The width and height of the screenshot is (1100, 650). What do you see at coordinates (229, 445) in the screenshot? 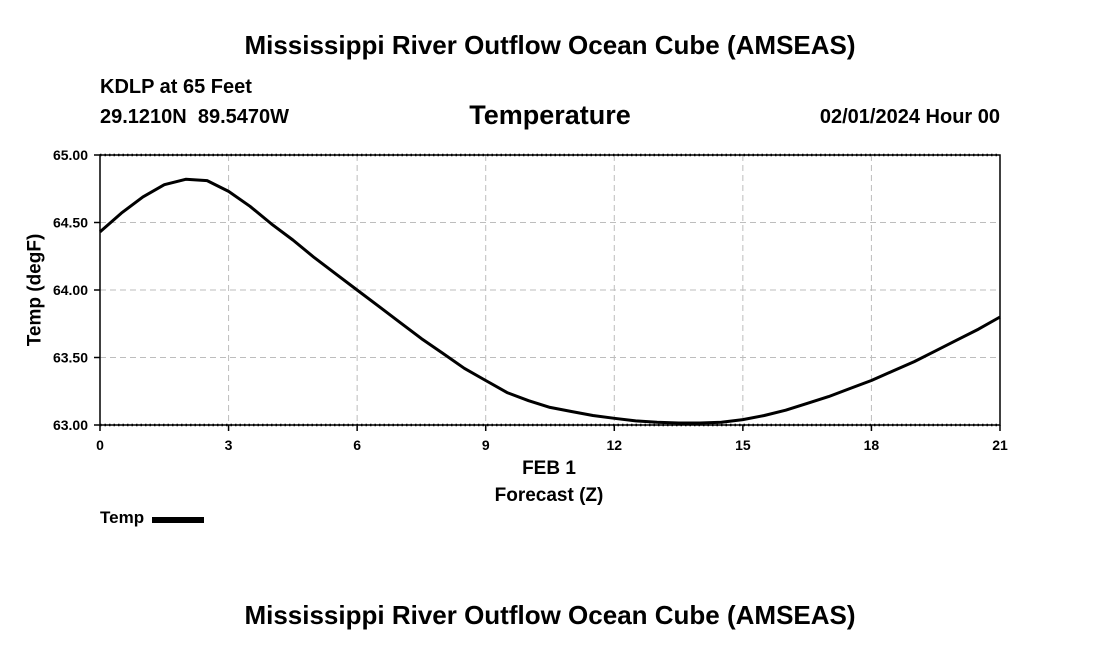
I see `x-tick-label: 3` at bounding box center [229, 445].